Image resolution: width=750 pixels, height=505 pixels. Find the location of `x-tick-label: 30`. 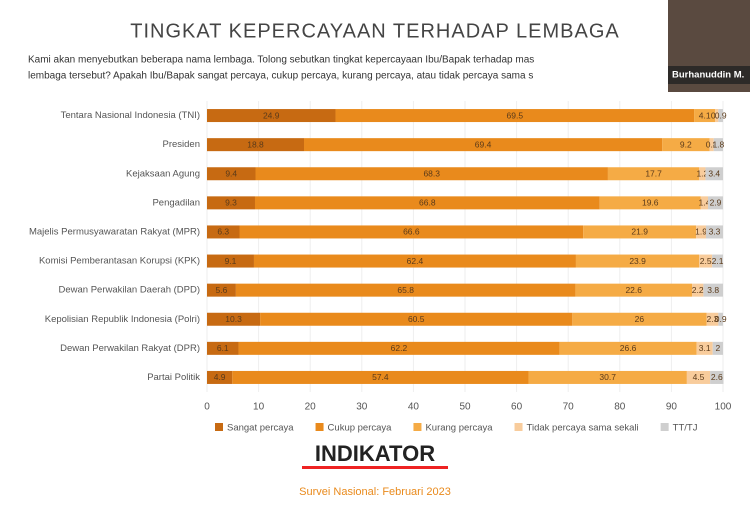

x-tick-label: 30 is located at coordinates (362, 407).